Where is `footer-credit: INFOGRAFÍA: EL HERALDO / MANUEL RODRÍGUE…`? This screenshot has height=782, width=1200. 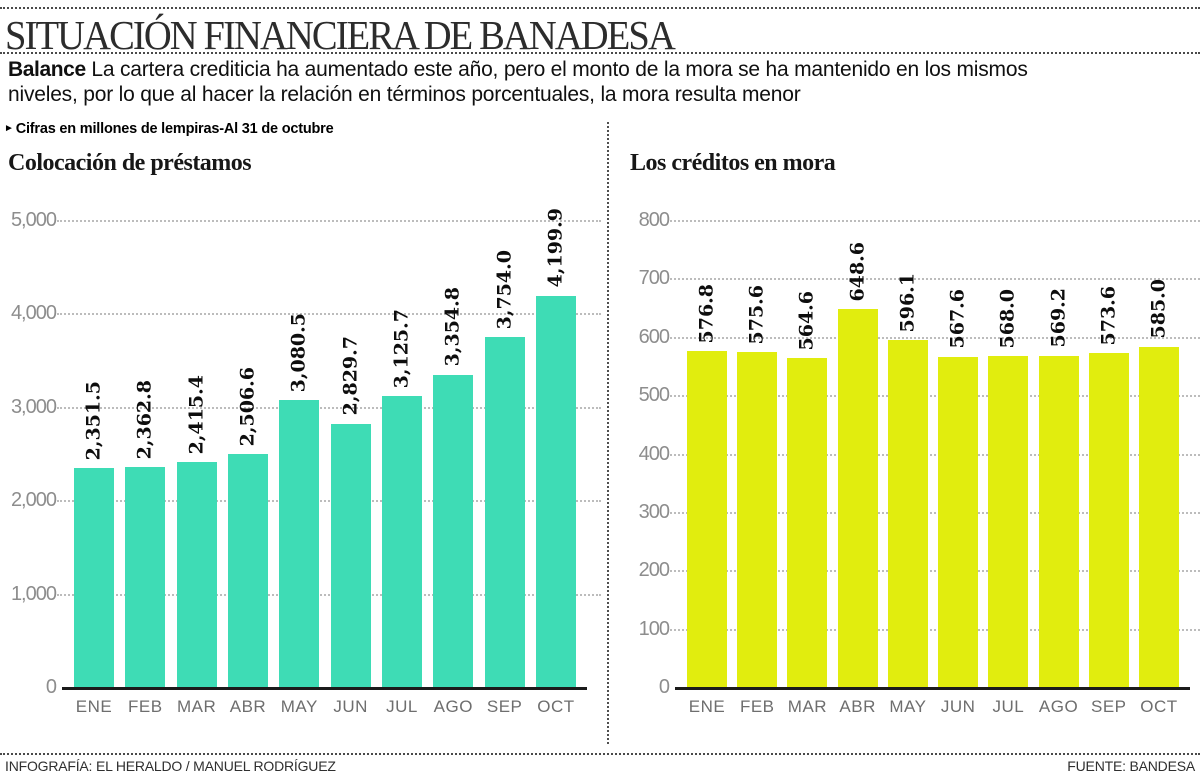 footer-credit: INFOGRAFÍA: EL HERALDO / MANUEL RODRÍGUE… is located at coordinates (170, 766).